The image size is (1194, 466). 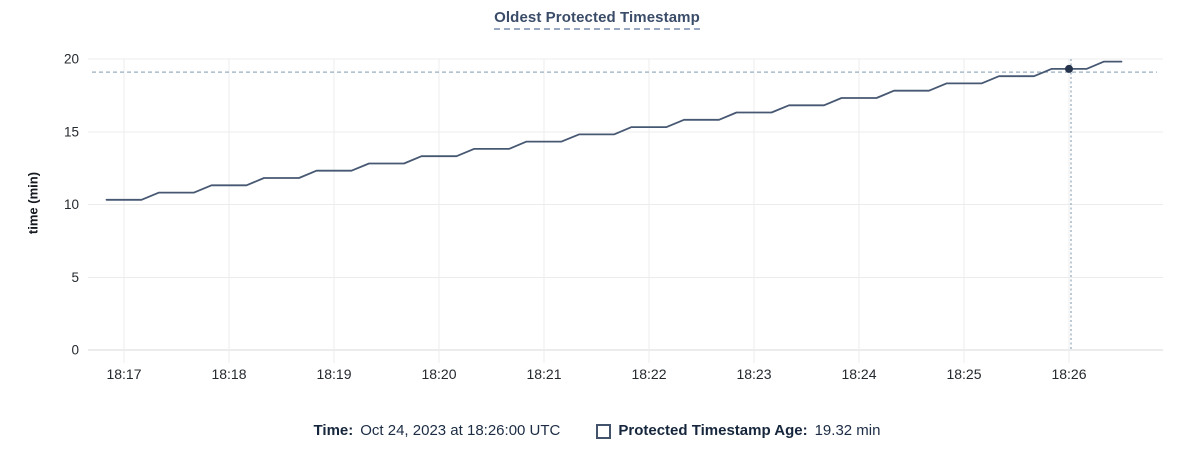 What do you see at coordinates (333, 374) in the screenshot?
I see `svg-text: 18:19` at bounding box center [333, 374].